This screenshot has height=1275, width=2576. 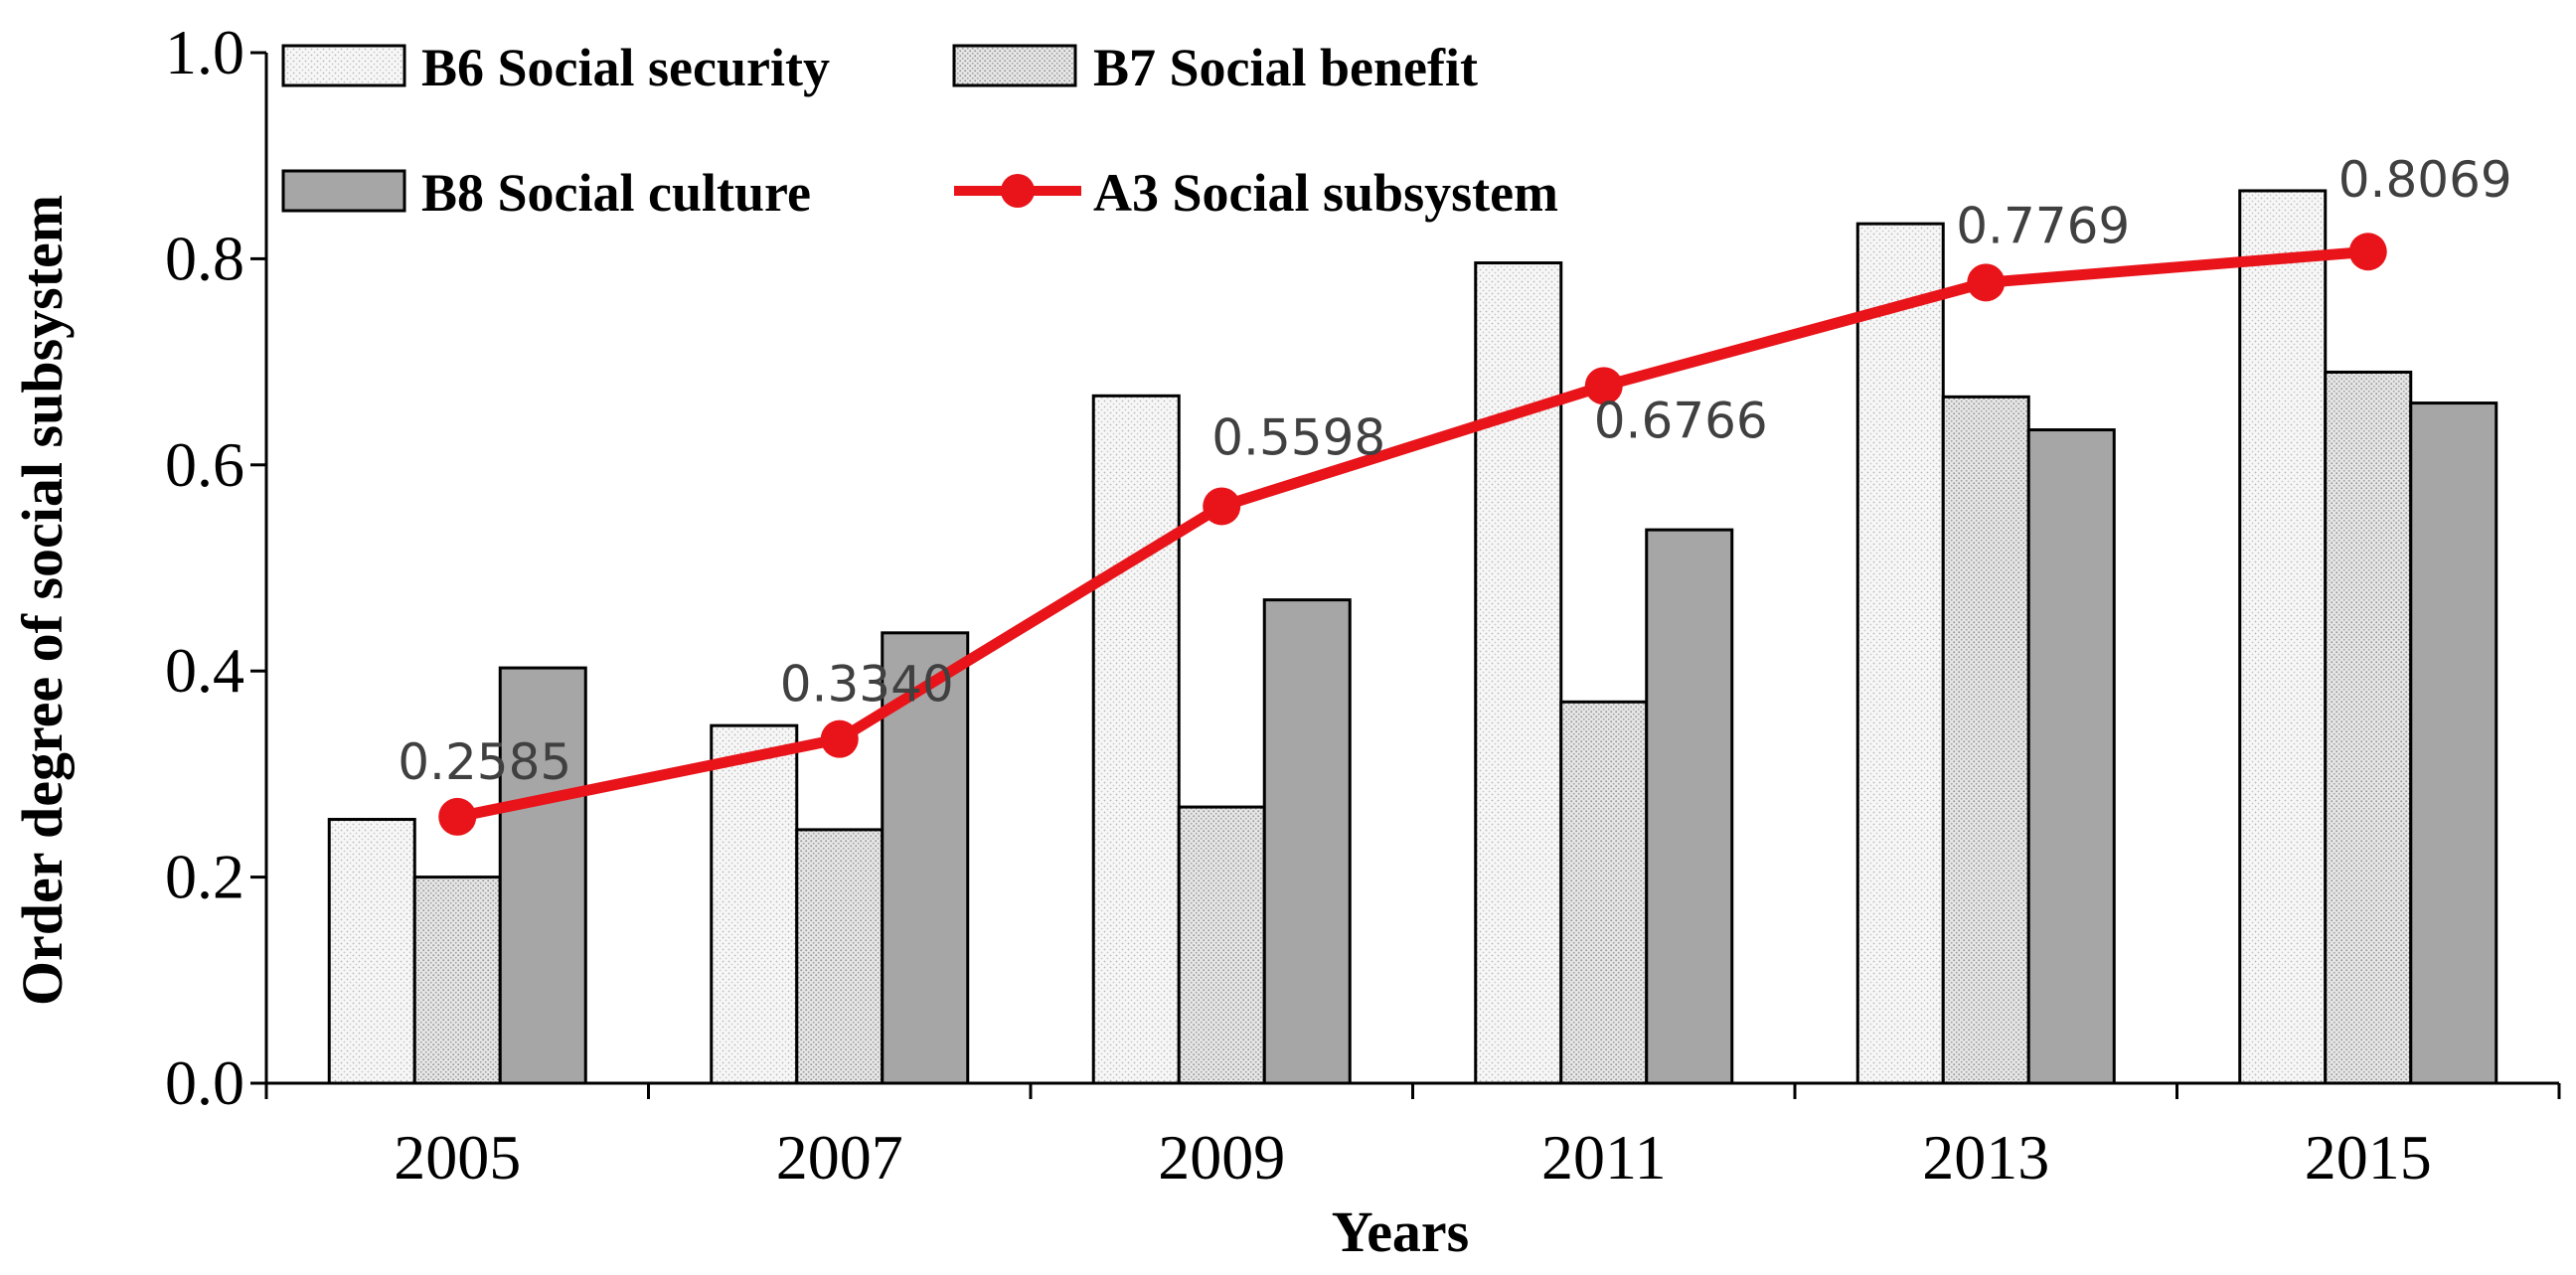 What do you see at coordinates (1285, 67) in the screenshot?
I see `legend-label-b7: B7 Social benefit` at bounding box center [1285, 67].